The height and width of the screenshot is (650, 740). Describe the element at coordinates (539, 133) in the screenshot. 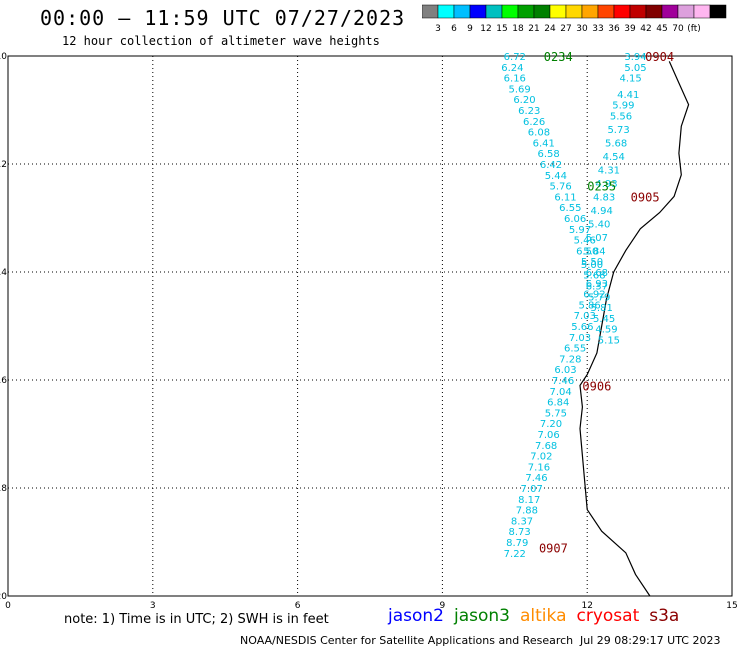

I see `wave-height-label: 6.08` at that location.